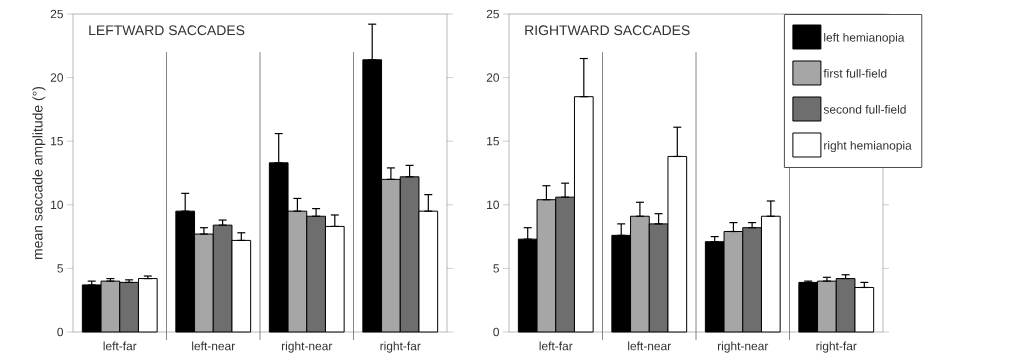 The height and width of the screenshot is (362, 1014). I want to click on text: LEFTWARD SACCADES, so click(167, 30).